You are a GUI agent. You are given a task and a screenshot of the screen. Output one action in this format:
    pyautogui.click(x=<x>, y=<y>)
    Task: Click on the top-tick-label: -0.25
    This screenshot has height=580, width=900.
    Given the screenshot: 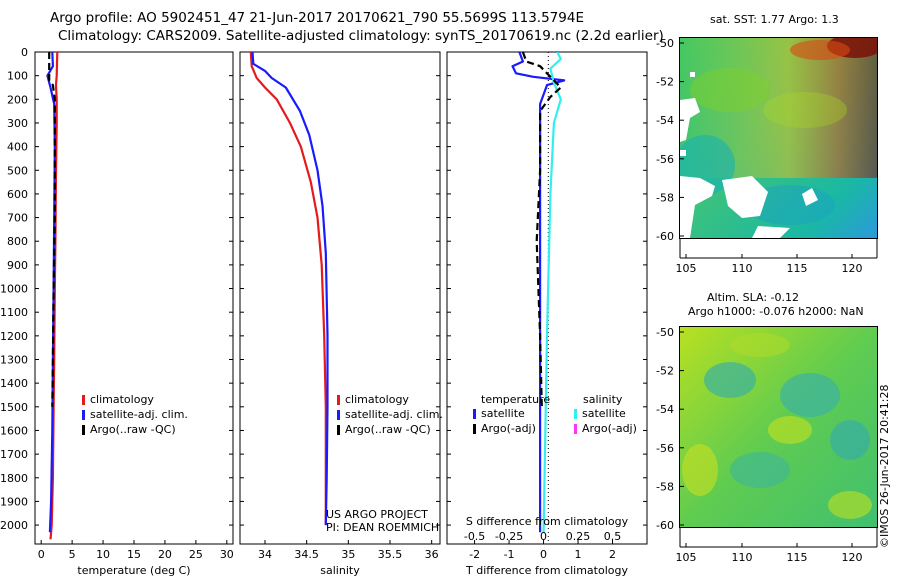 What is the action you would take?
    pyautogui.click(x=509, y=536)
    